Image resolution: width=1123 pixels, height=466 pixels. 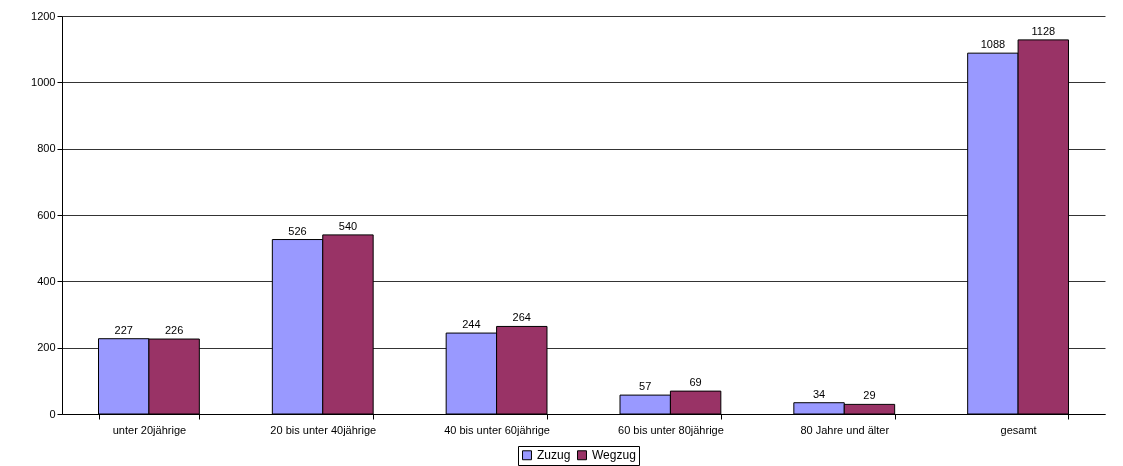 I want to click on y-tick-label: 0, so click(x=52, y=413).